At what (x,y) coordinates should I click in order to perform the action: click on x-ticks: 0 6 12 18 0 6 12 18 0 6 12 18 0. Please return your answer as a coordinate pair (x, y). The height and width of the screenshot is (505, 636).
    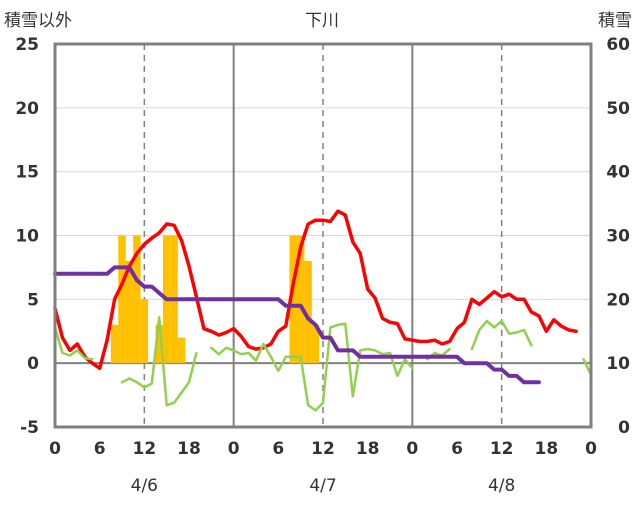
    Looking at the image, I should click on (323, 449).